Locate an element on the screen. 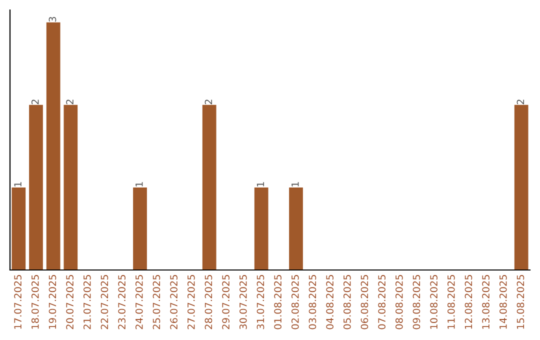 The image size is (540, 340). x-tick-label: 08.08.2025 is located at coordinates (399, 302).